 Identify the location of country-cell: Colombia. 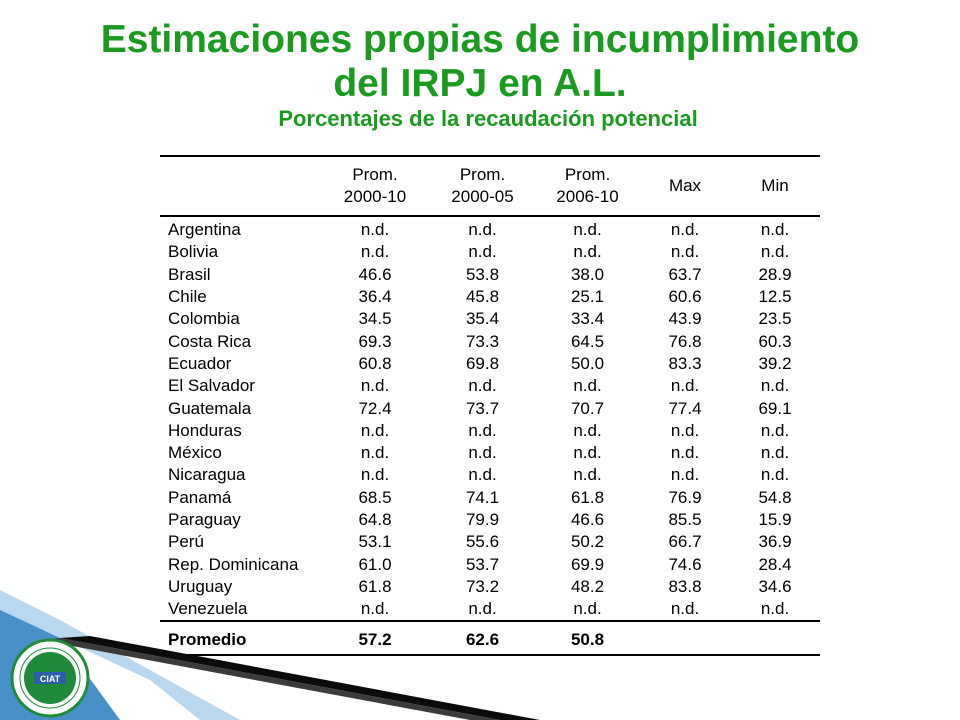
(204, 319).